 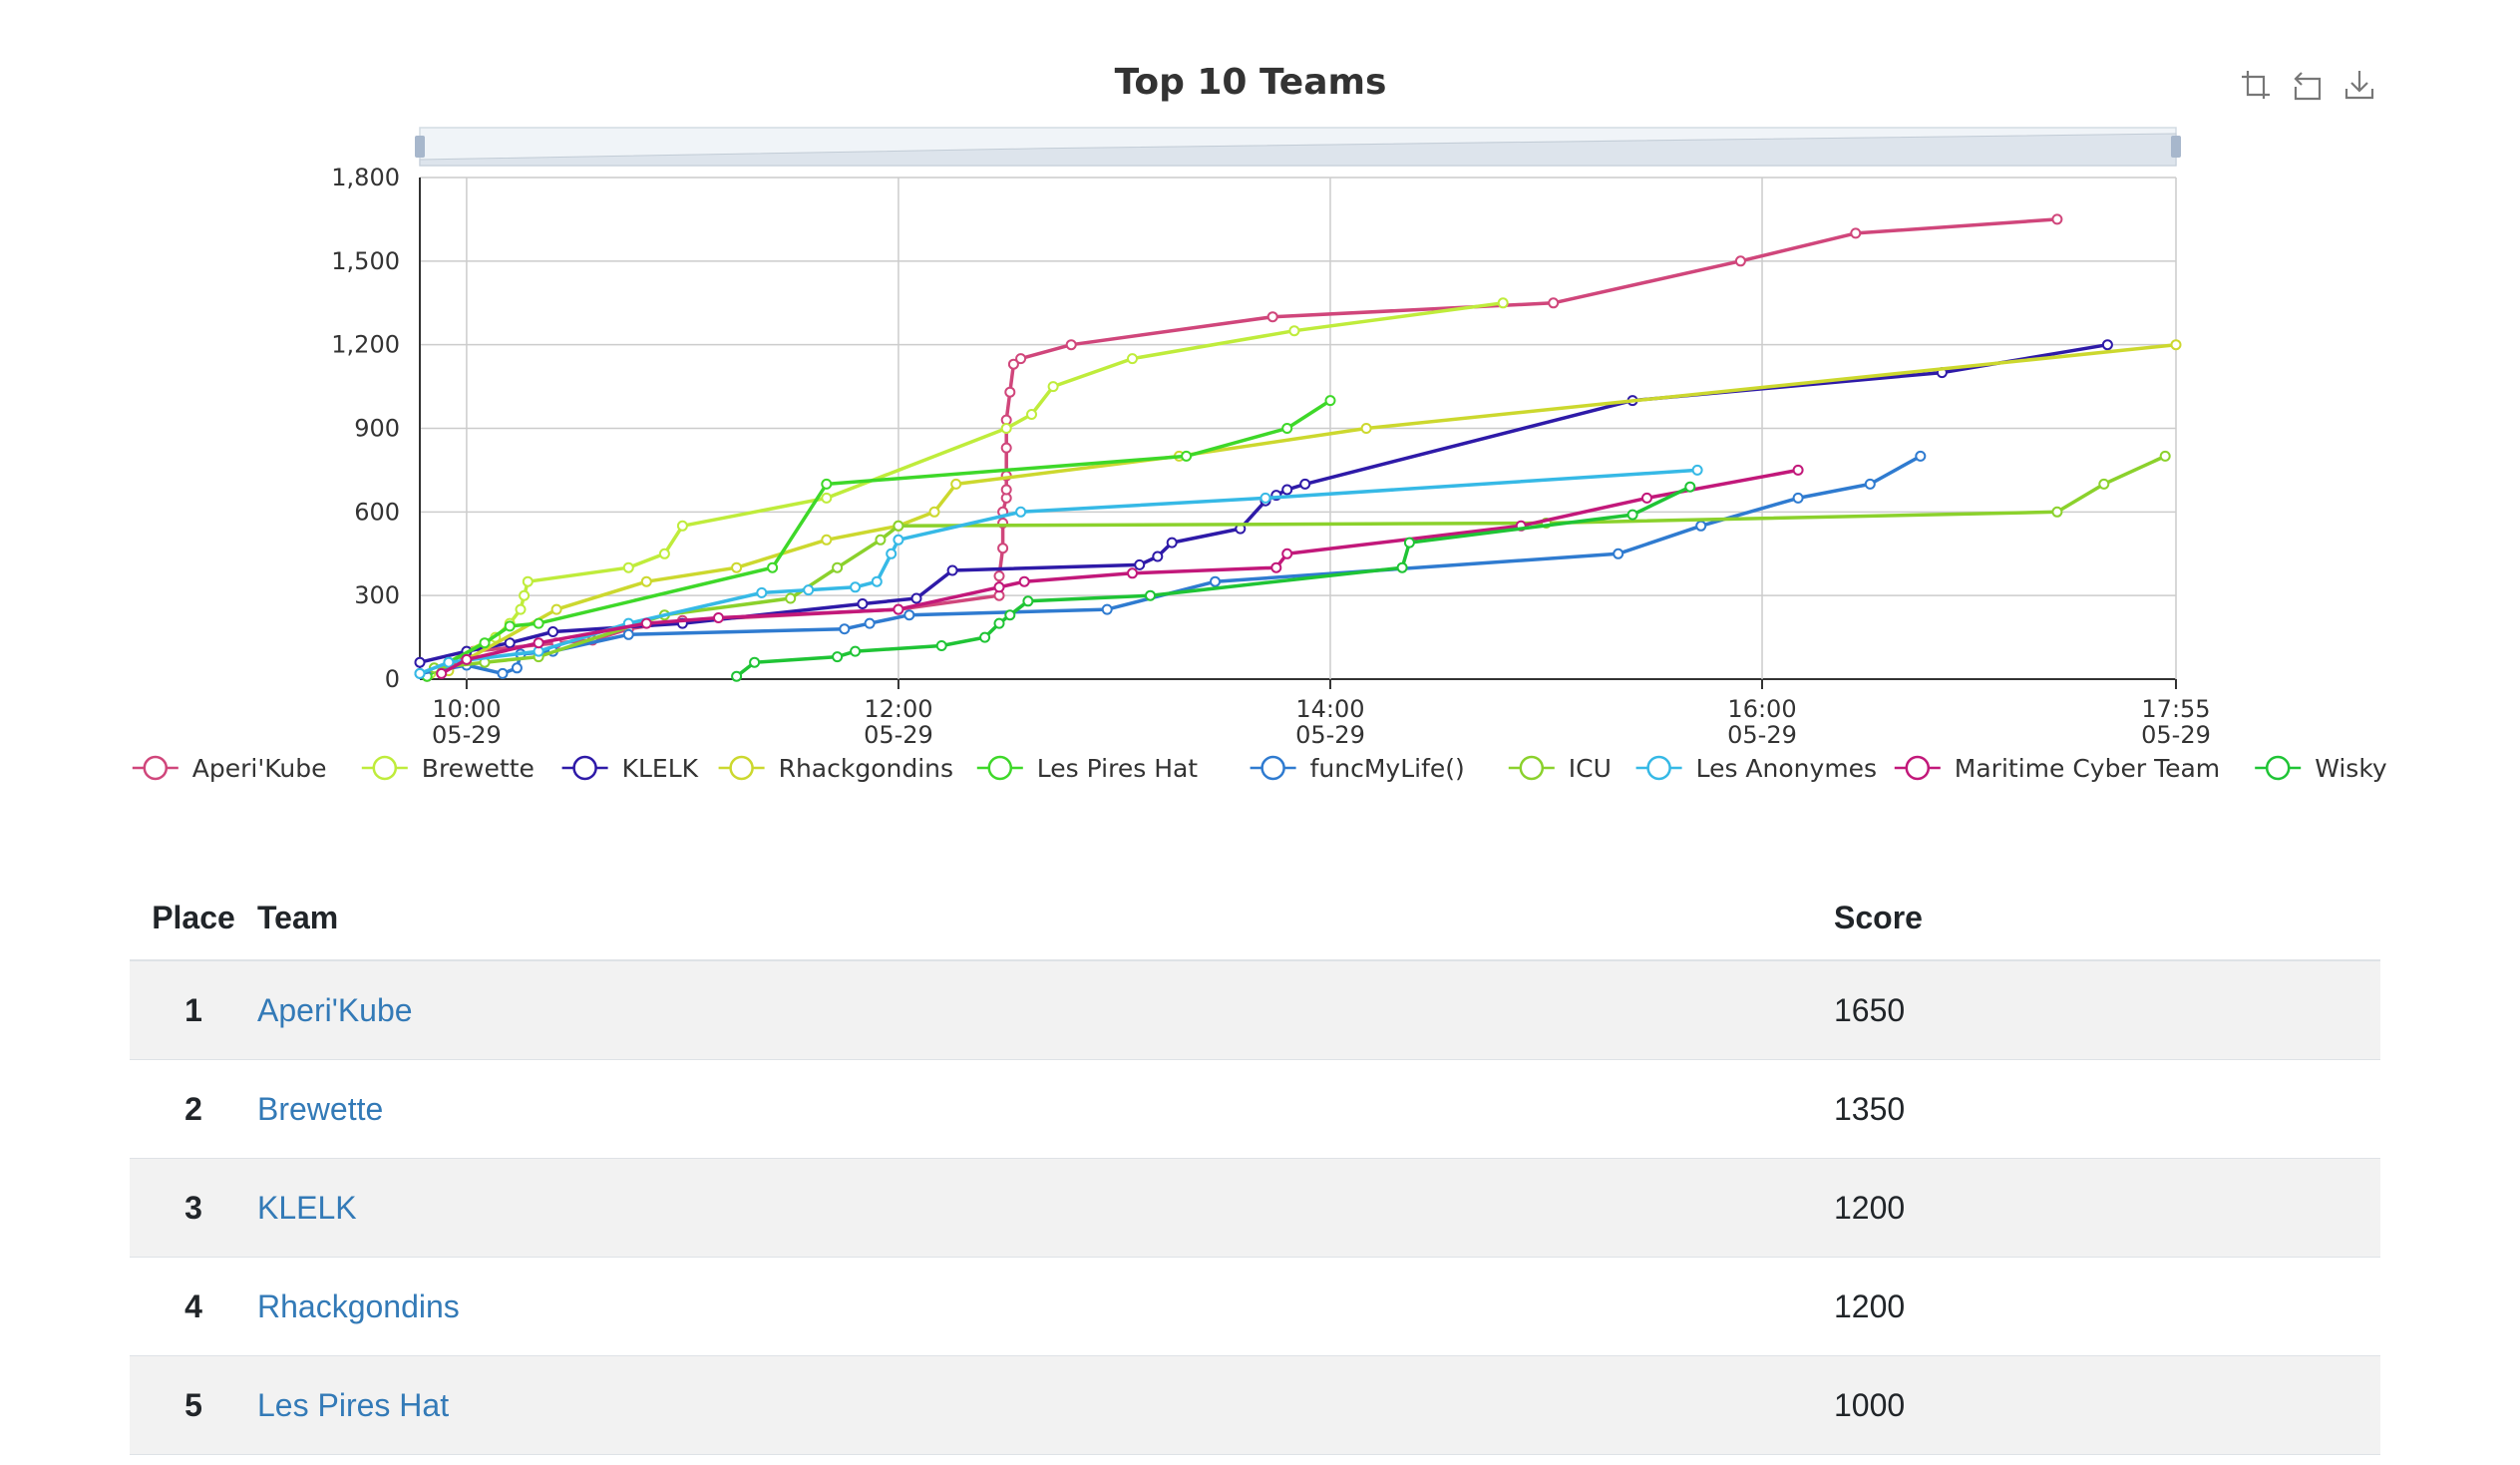 I want to click on x-tick-label: 14:00, so click(x=1329, y=709).